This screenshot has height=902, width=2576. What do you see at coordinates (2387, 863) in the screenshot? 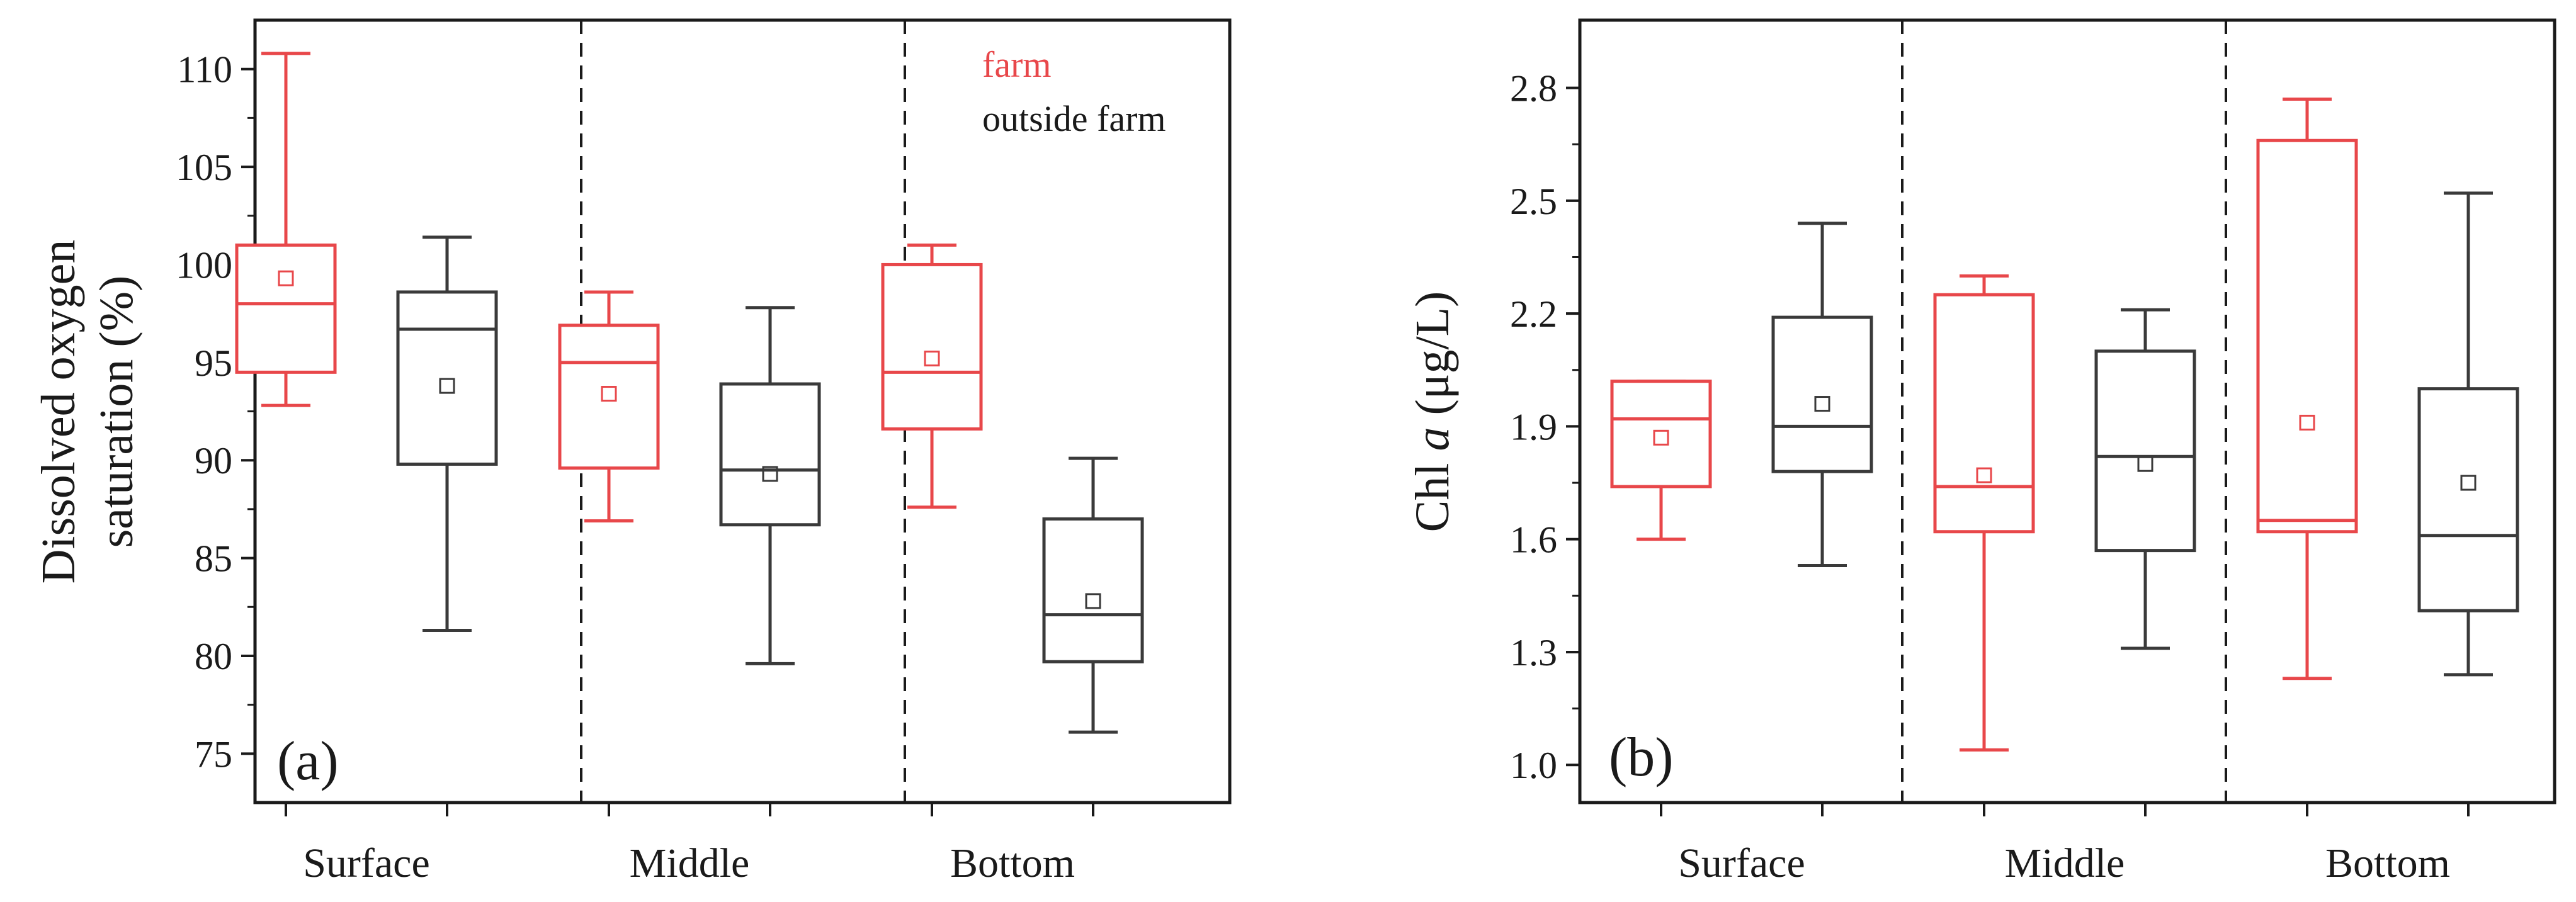
I see `panel-b-x-category-label: Bottom` at bounding box center [2387, 863].